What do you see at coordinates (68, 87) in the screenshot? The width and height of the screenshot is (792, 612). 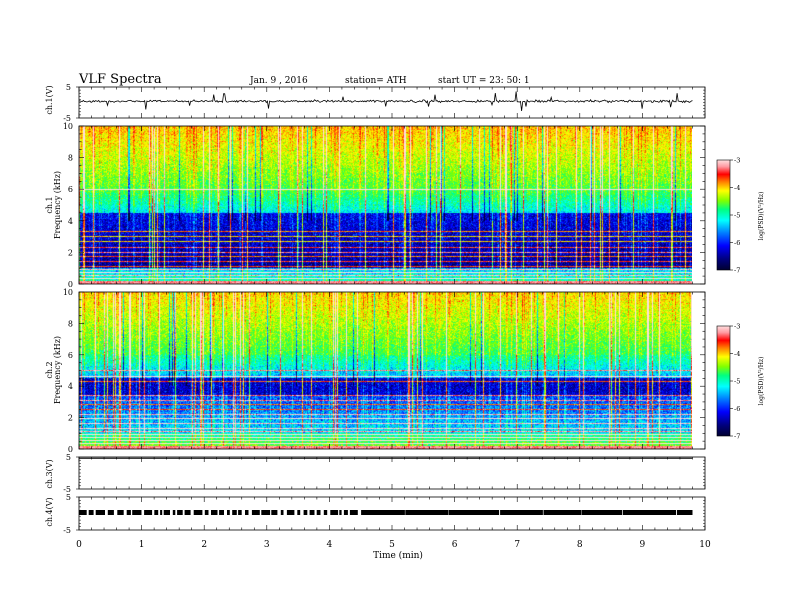 I see `ch1-y-tick-label: 5` at bounding box center [68, 87].